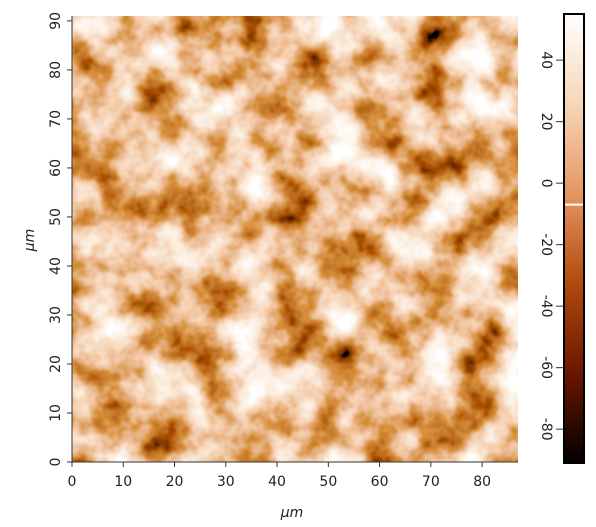  Describe the element at coordinates (30, 241) in the screenshot. I see `y-label: μm` at that location.